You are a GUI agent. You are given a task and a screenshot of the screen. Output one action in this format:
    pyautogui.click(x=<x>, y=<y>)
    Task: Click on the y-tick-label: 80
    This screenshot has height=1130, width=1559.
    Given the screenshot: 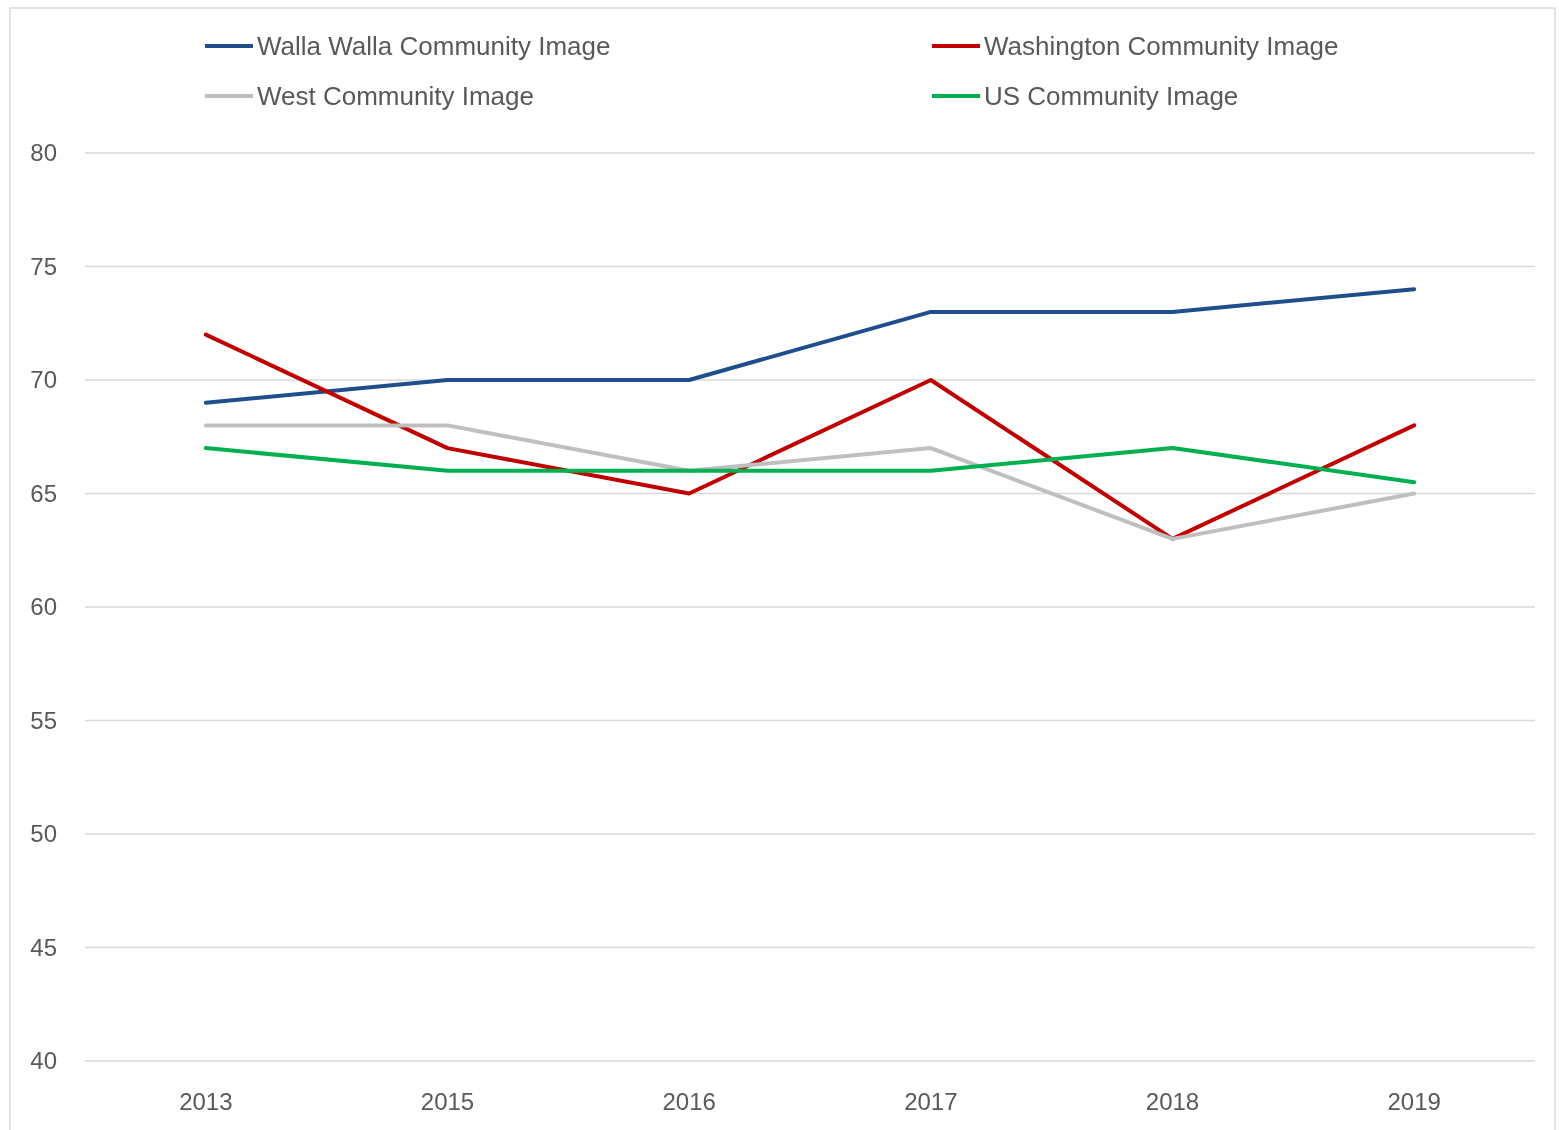 What is the action you would take?
    pyautogui.click(x=43, y=153)
    